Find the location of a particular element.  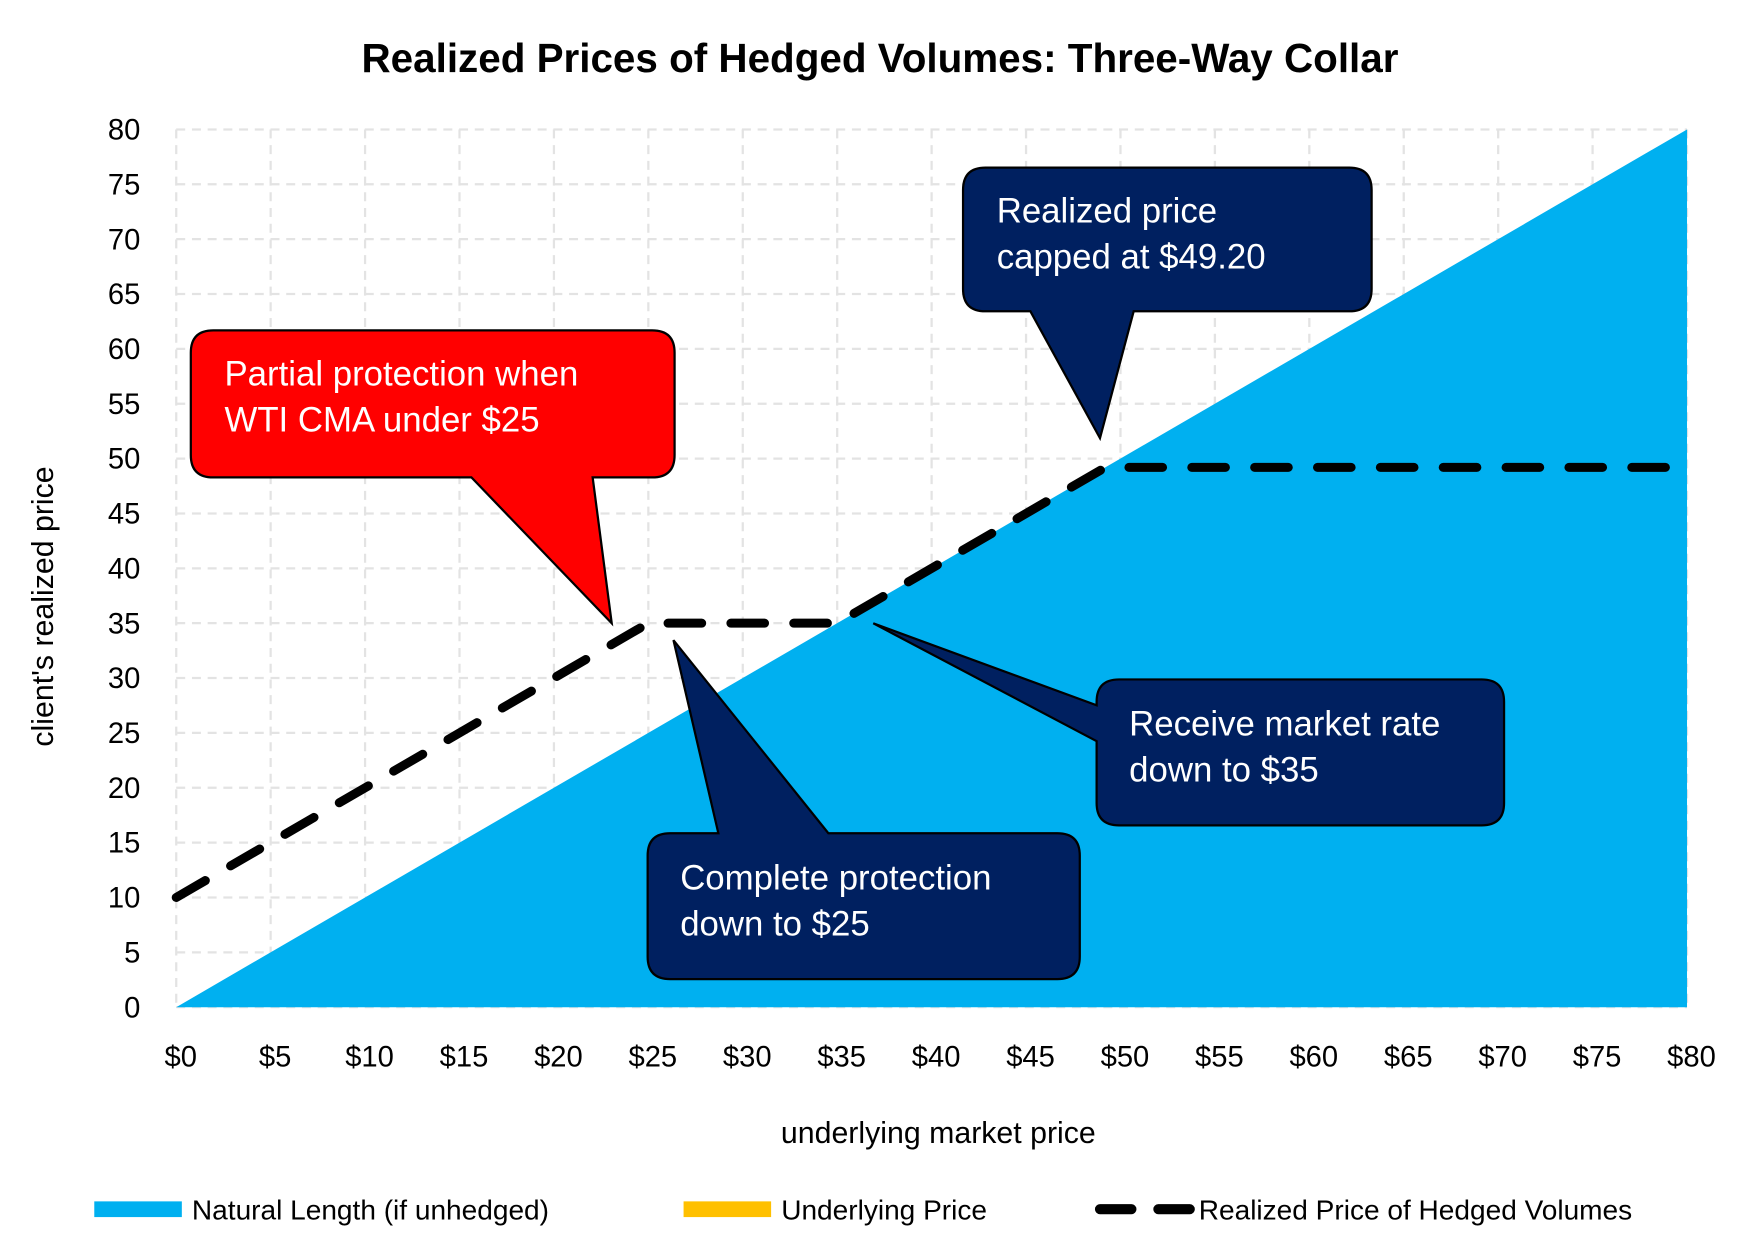

y-tick-label: 25 is located at coordinates (124, 734).